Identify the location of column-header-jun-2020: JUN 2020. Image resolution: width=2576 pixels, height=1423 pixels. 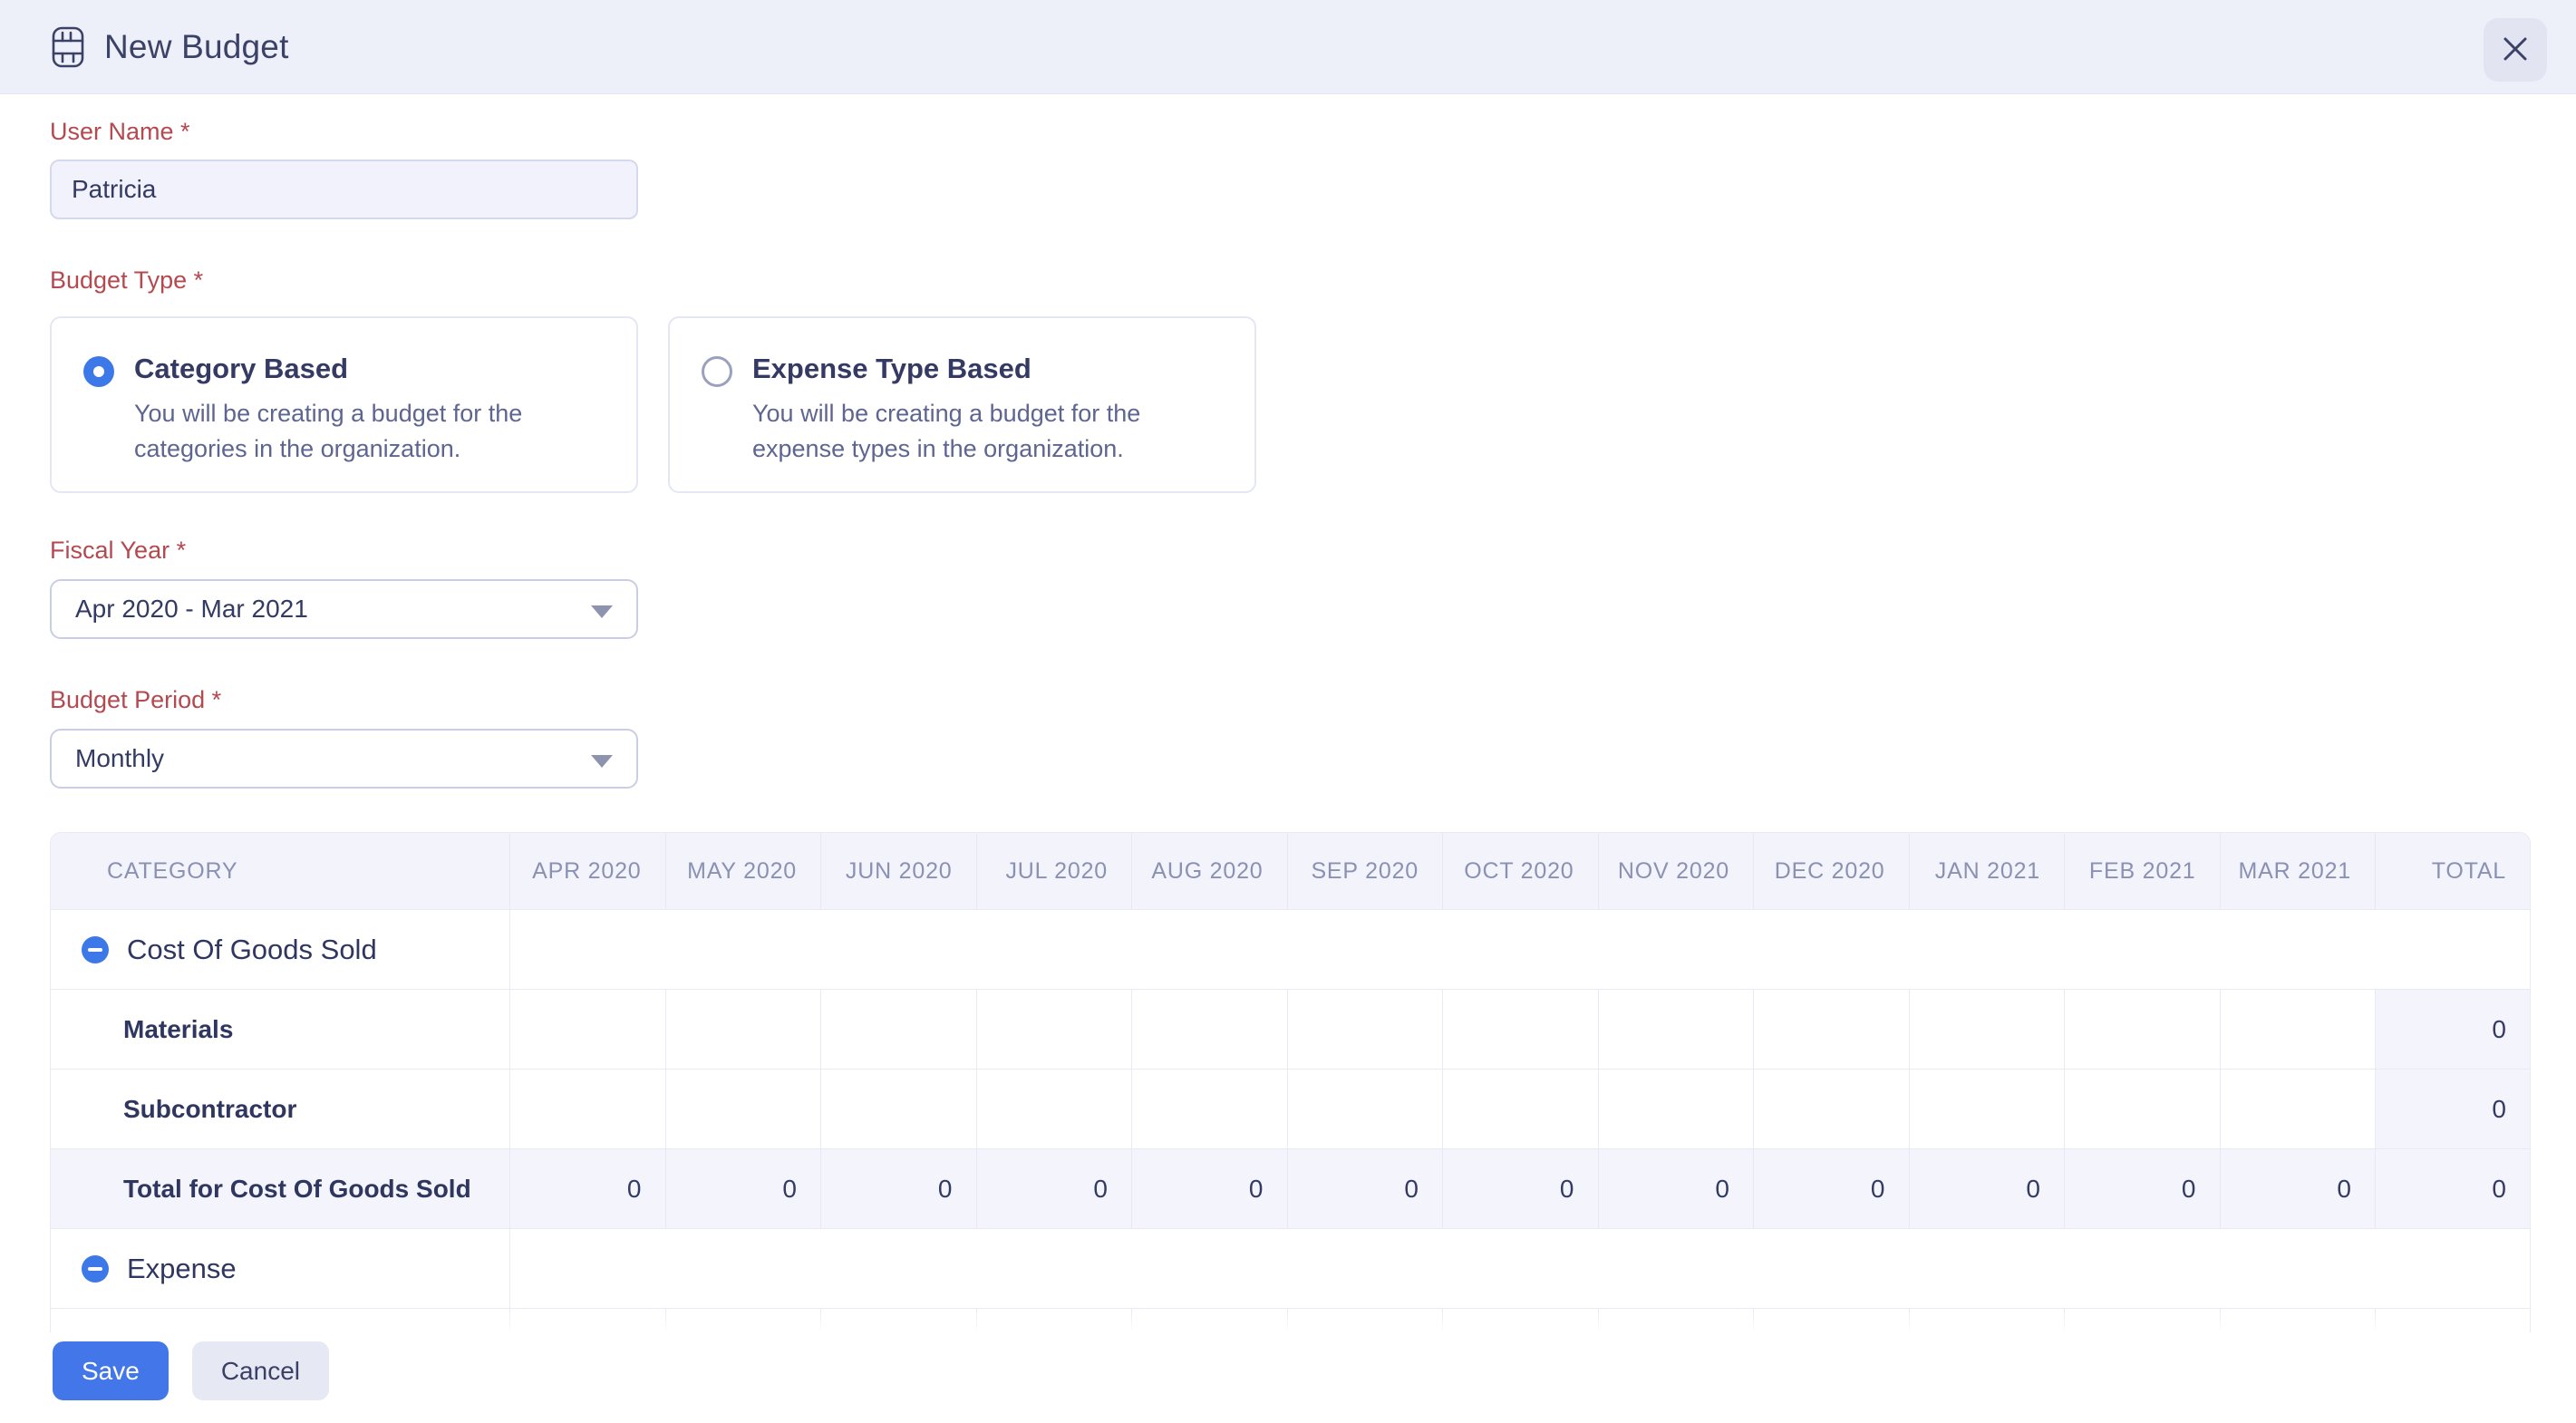
(898, 871).